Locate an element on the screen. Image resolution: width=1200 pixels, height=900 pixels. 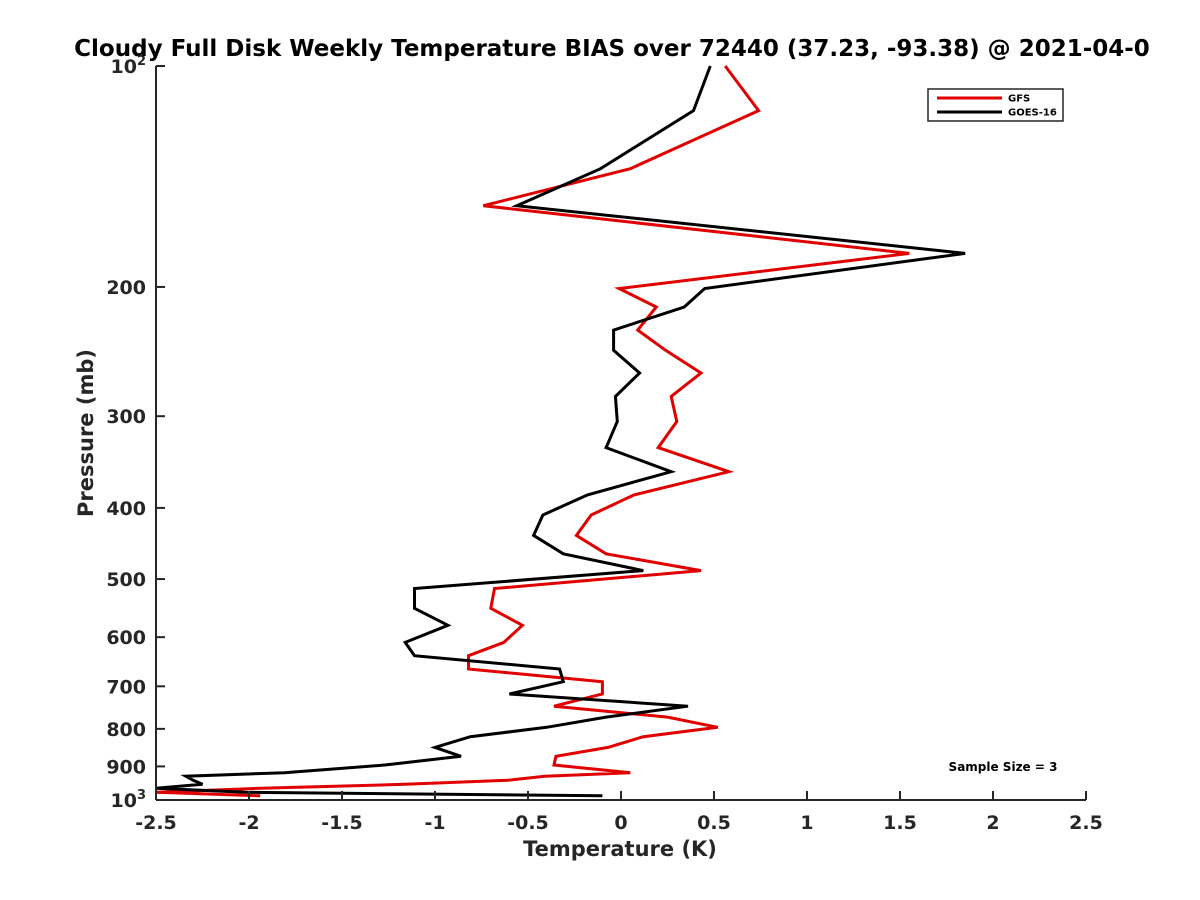
x-tick-label: -0.5 is located at coordinates (528, 823).